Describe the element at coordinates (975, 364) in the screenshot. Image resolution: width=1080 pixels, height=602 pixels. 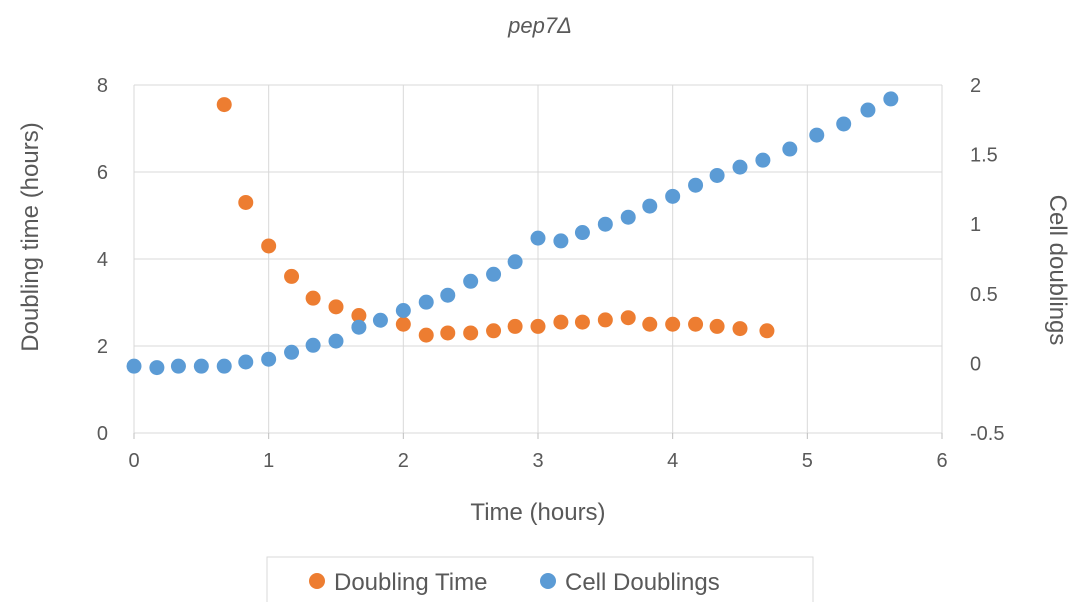
I see `y2-tick-label: 0` at that location.